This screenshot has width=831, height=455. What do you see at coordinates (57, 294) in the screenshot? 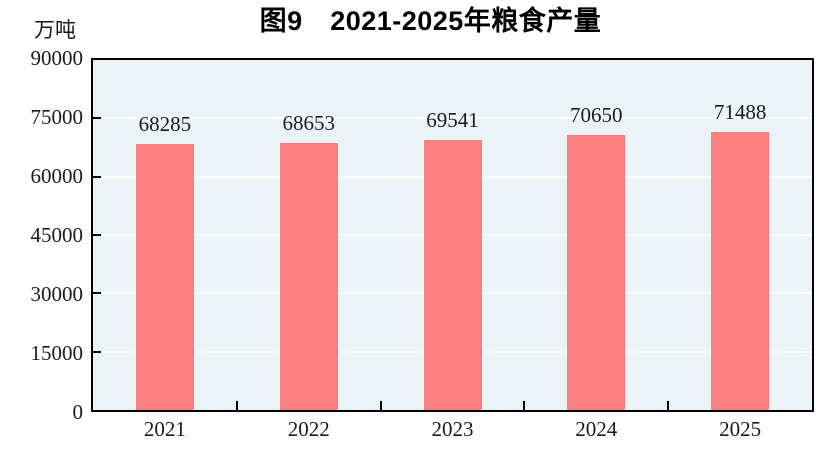
I see `y-axis-tick-label: 30000` at bounding box center [57, 294].